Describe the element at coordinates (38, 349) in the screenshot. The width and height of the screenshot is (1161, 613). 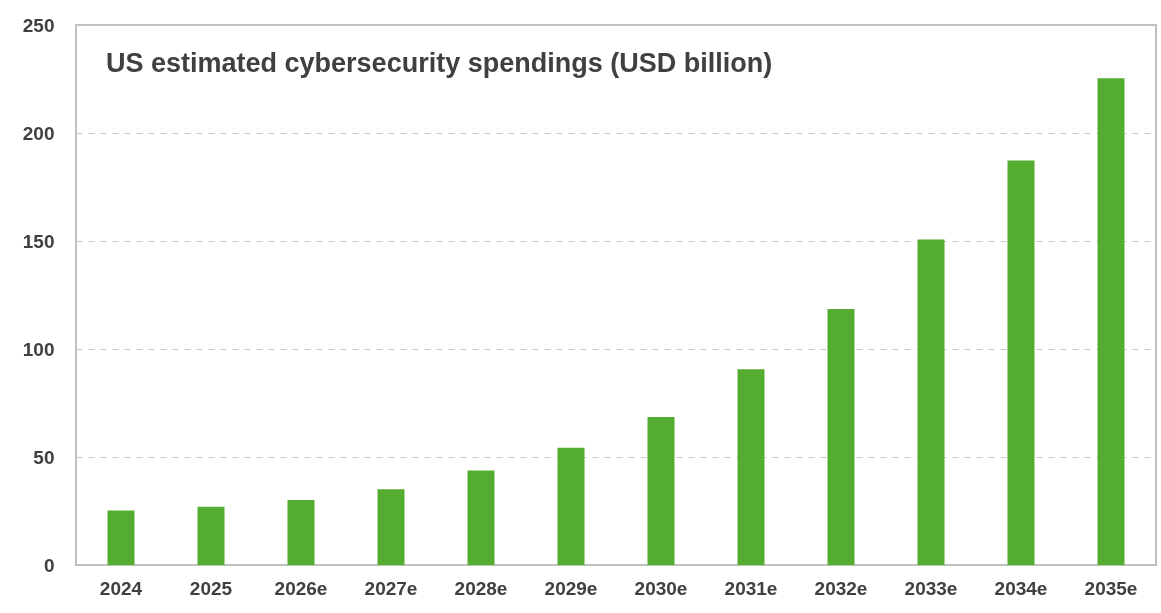
I see `y-tick-label: 100` at that location.